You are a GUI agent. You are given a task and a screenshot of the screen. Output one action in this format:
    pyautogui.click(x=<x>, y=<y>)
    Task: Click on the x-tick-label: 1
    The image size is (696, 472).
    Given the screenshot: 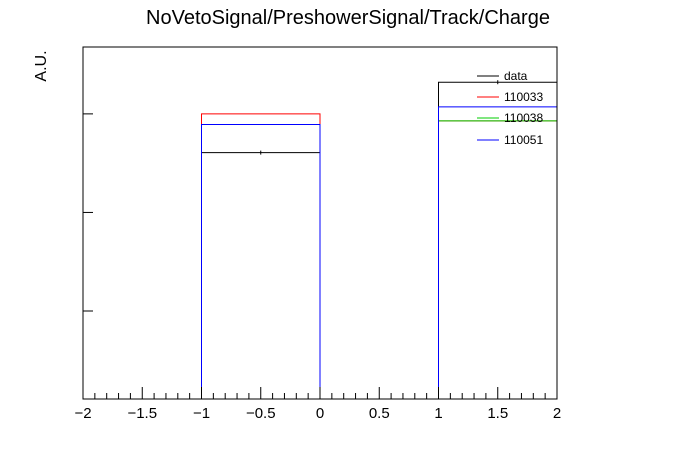 What is the action you would take?
    pyautogui.click(x=438, y=413)
    